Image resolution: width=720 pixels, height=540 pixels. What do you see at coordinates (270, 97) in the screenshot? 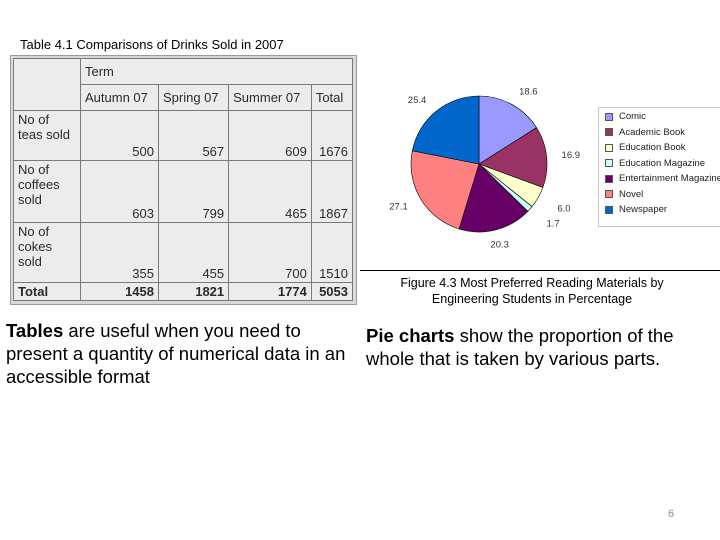
I see `column-header: Summer 07` at bounding box center [270, 97].